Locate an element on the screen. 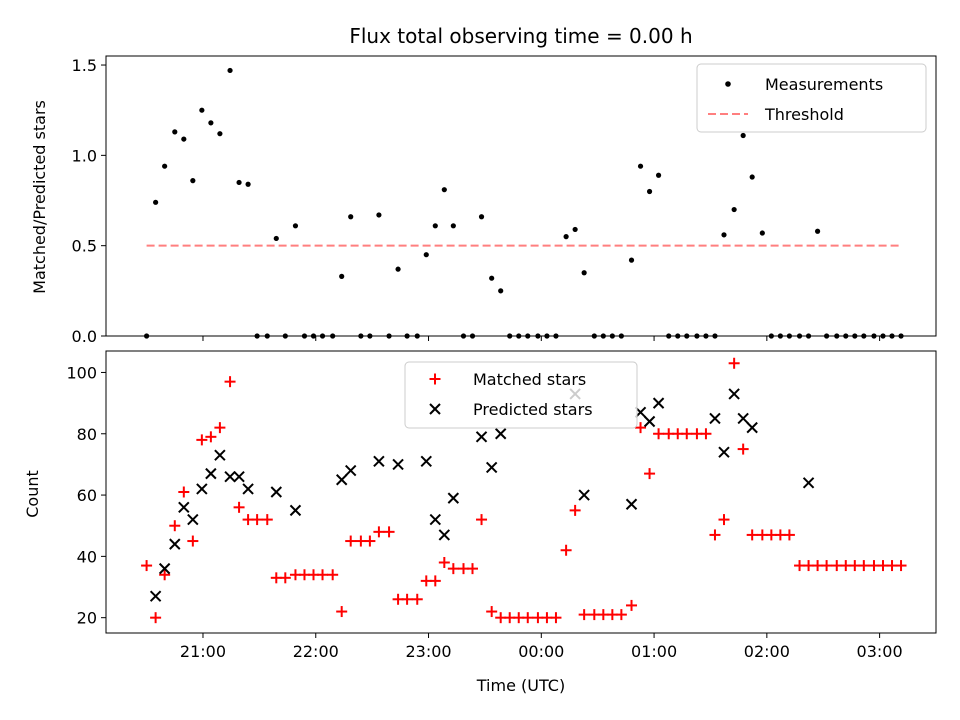  count-x-tick-label: 21:00 is located at coordinates (203, 651).